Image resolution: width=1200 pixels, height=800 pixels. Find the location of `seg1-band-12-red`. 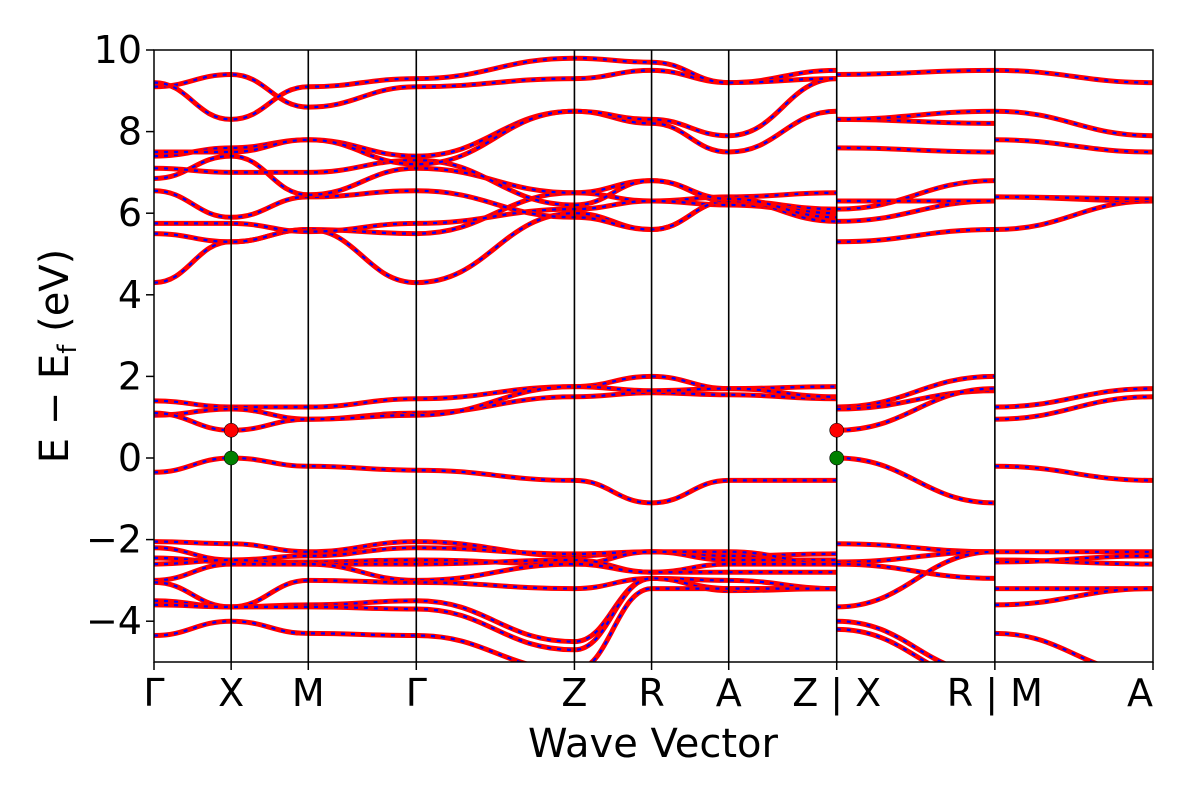

seg1-band-12-red is located at coordinates (495, 408).